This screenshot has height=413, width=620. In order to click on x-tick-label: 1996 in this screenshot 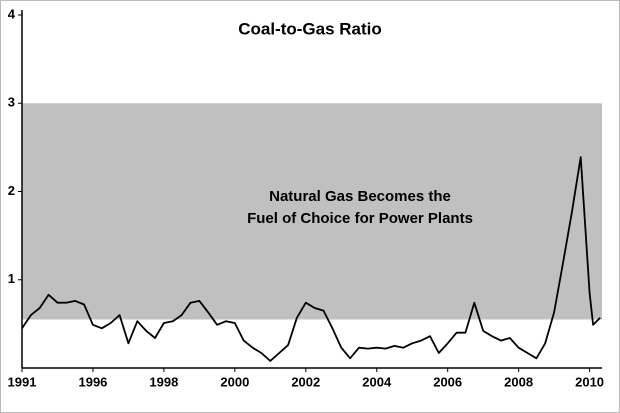, I will do `click(92, 381)`.